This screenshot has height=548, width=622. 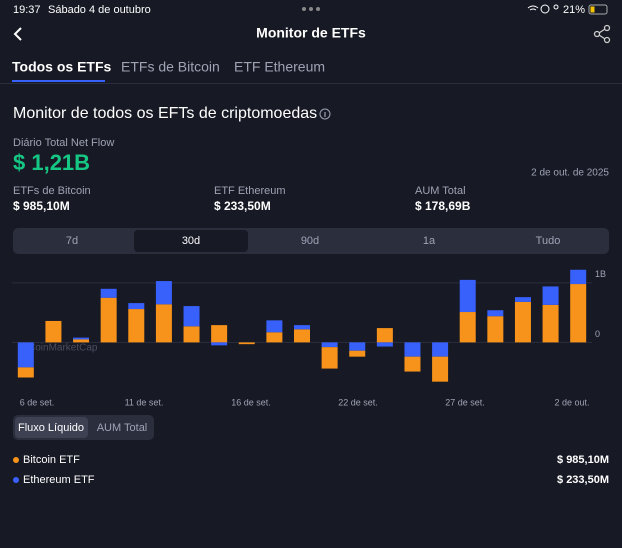 What do you see at coordinates (602, 34) in the screenshot?
I see `share-button` at bounding box center [602, 34].